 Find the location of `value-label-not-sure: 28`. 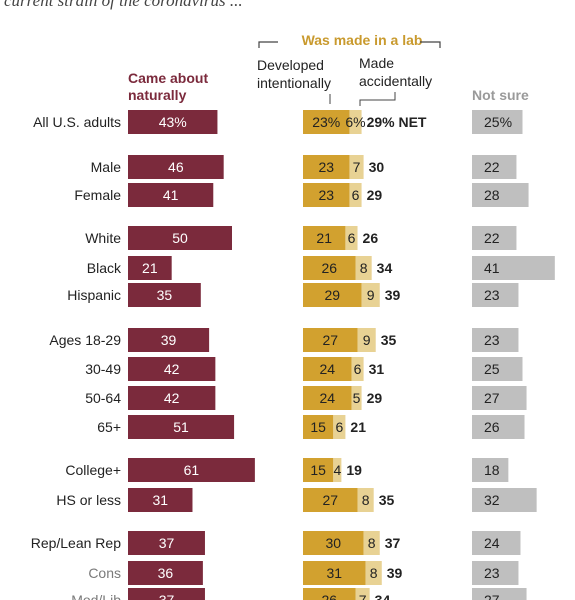

value-label-not-sure: 28 is located at coordinates (492, 195).